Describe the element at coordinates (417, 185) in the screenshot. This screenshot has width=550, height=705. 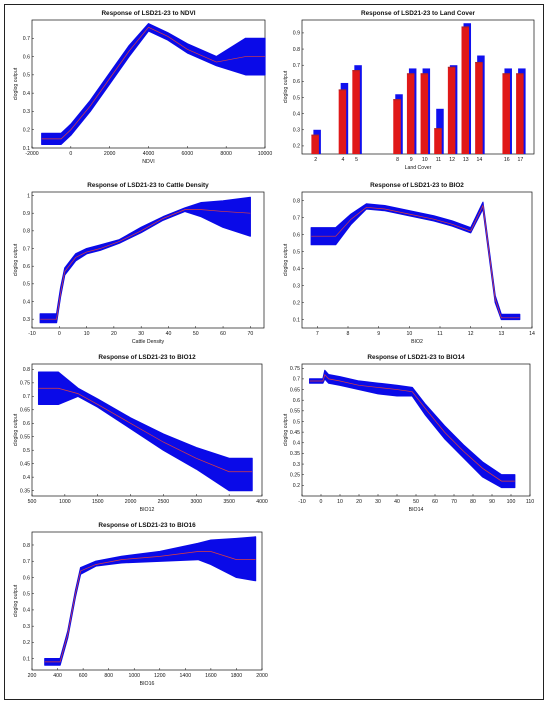
I see `chart-title: Response of LSD21-23 to BIO2` at that location.